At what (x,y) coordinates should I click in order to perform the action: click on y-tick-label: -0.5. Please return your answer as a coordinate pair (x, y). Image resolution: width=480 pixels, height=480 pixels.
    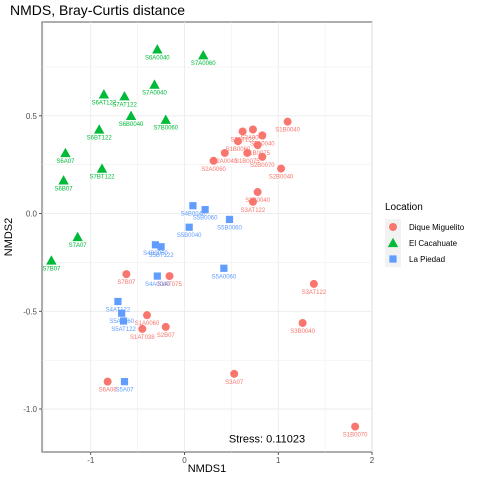
    Looking at the image, I should click on (30, 311).